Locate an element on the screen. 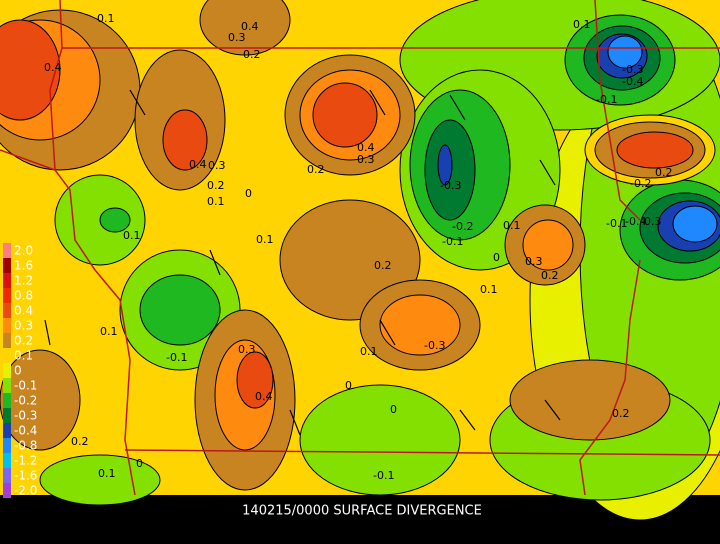 Image resolution: width=720 pixels, height=544 pixels. legend-label: 0 is located at coordinates (18, 371).